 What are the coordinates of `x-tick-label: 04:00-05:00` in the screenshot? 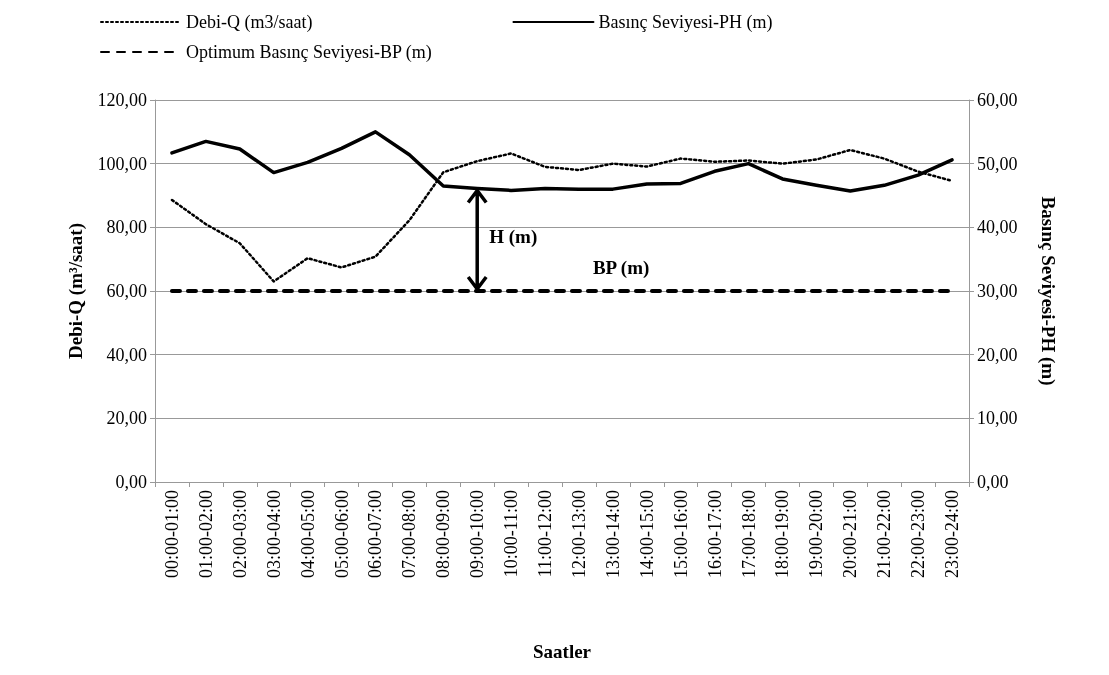 It's located at (307, 534).